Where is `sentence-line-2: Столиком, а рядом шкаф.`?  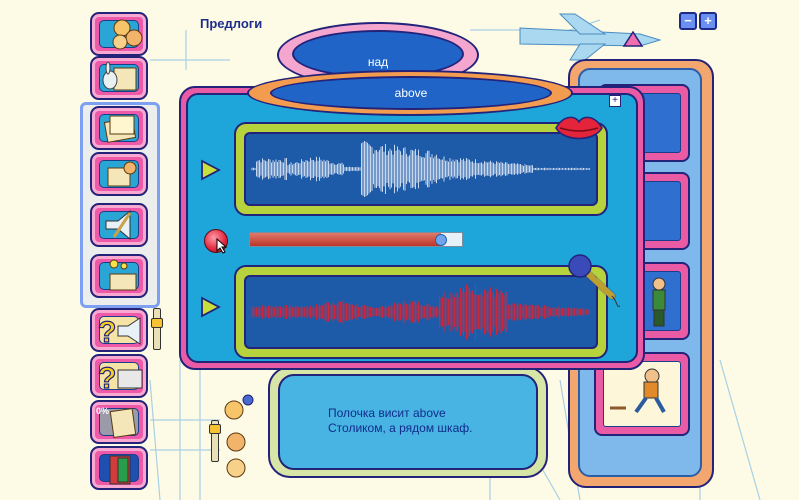
sentence-line-2: Столиком, а рядом шкаф. is located at coordinates (400, 428).